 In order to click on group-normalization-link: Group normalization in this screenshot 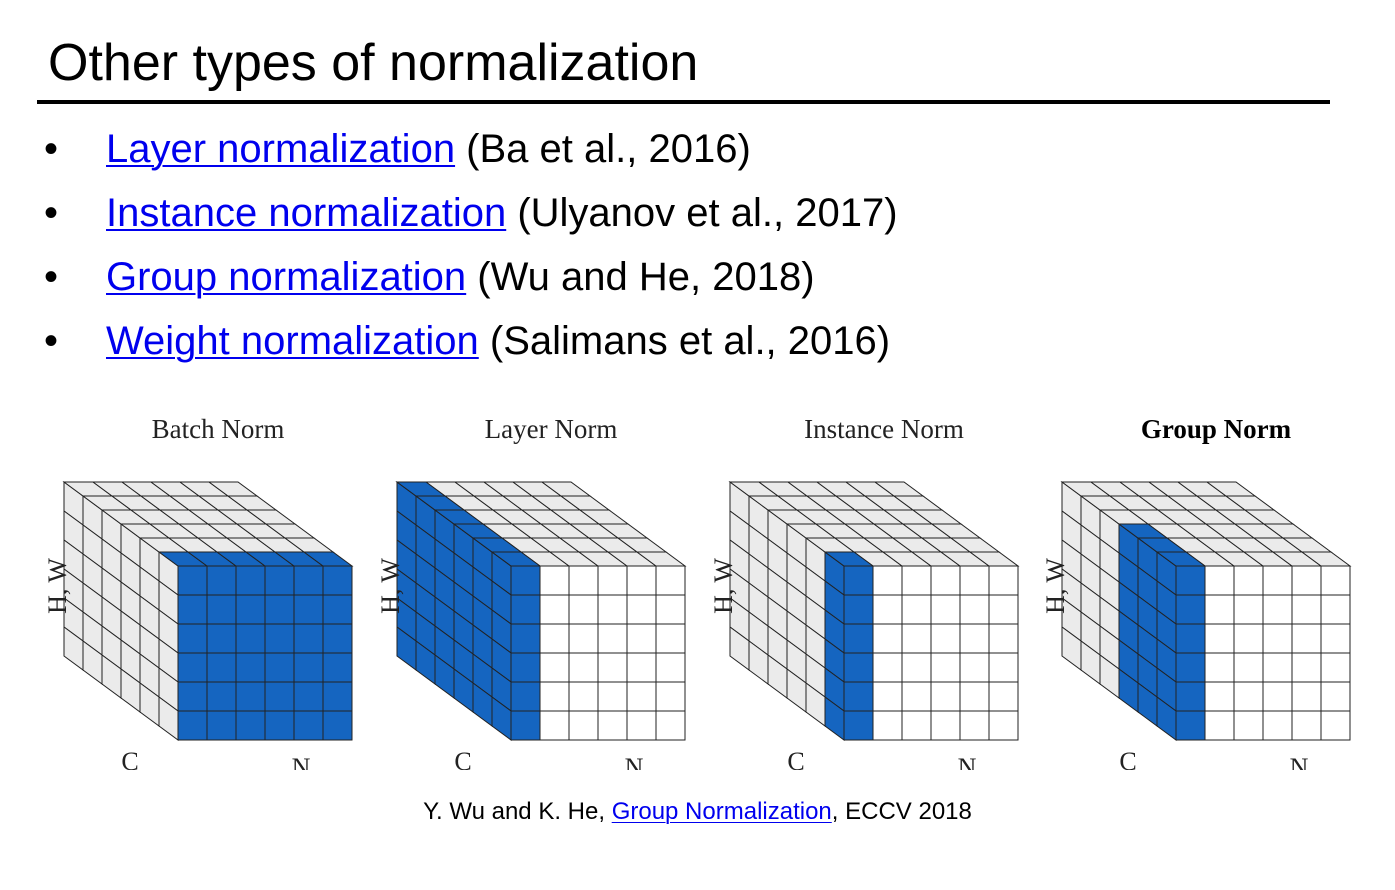, I will do `click(286, 277)`.